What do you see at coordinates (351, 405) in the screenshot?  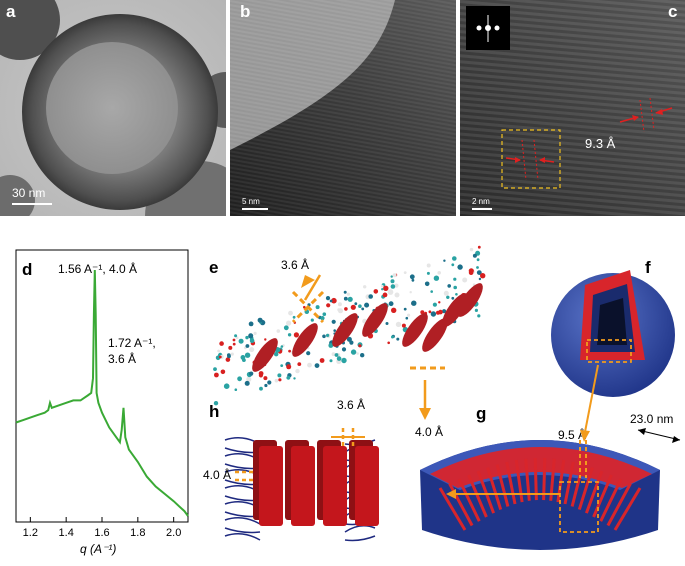 I see `panel-h-distance-1: 3.6 Å` at bounding box center [351, 405].